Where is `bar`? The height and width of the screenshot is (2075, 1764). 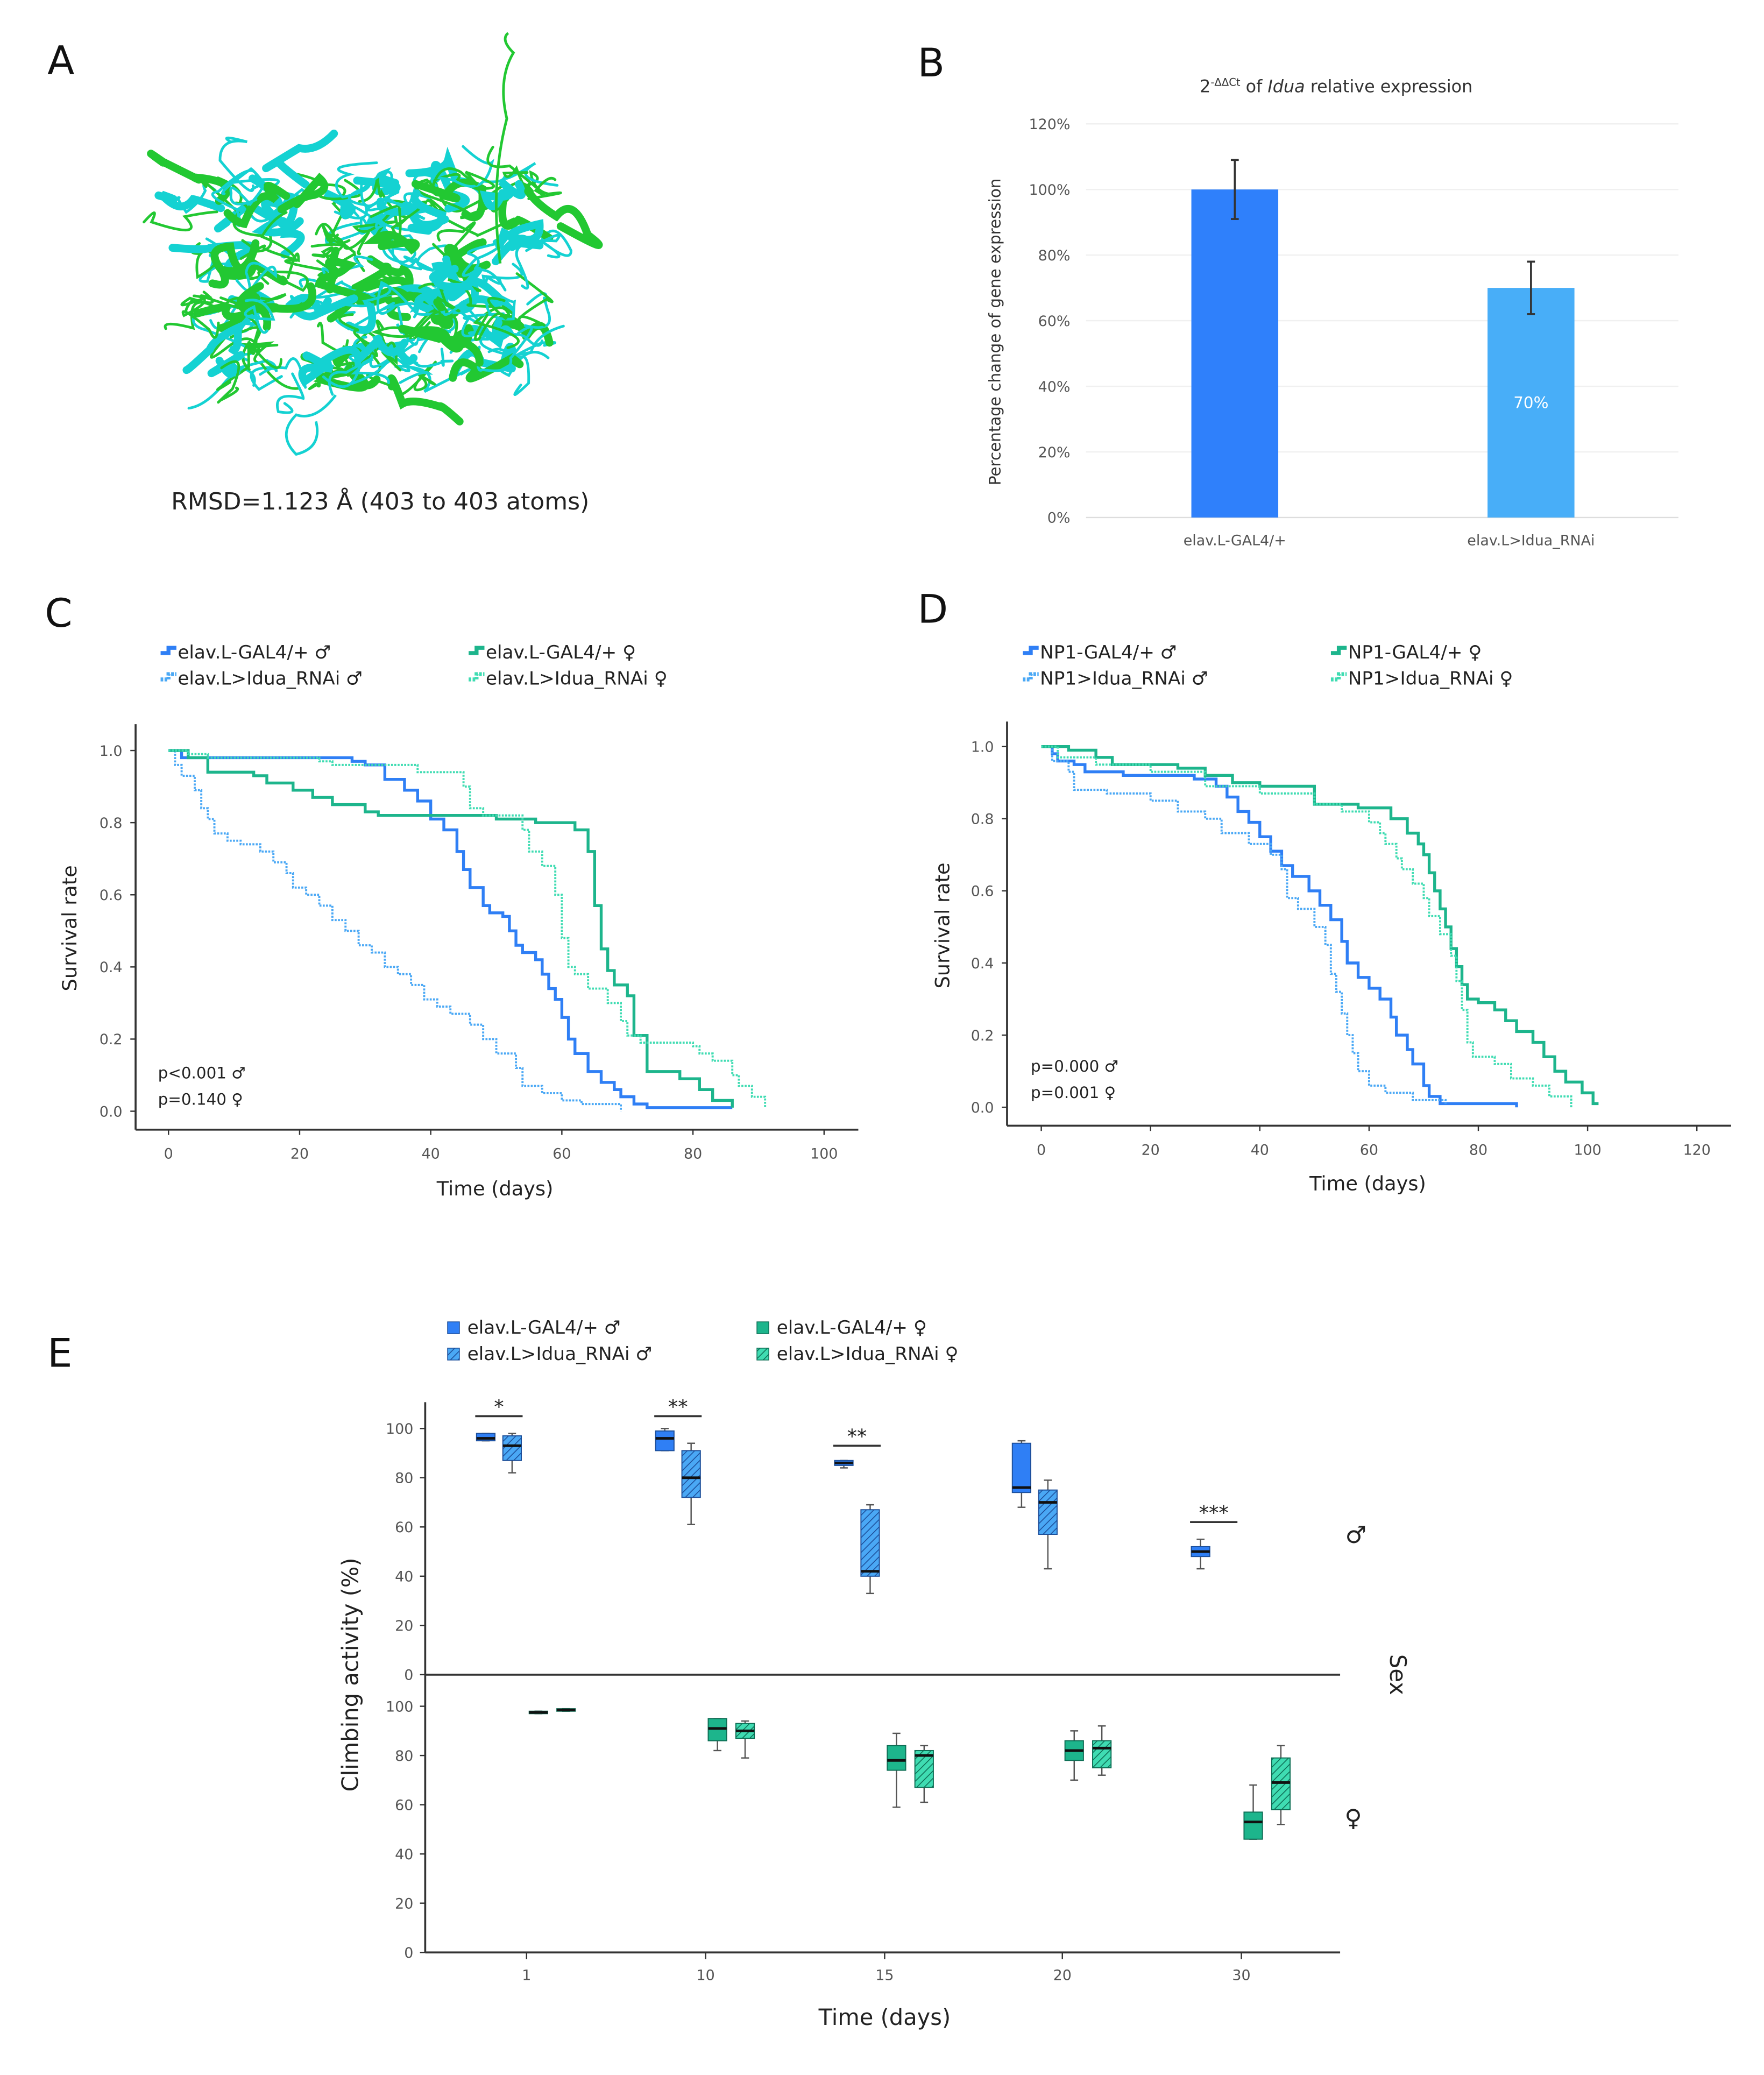 bar is located at coordinates (1531, 403).